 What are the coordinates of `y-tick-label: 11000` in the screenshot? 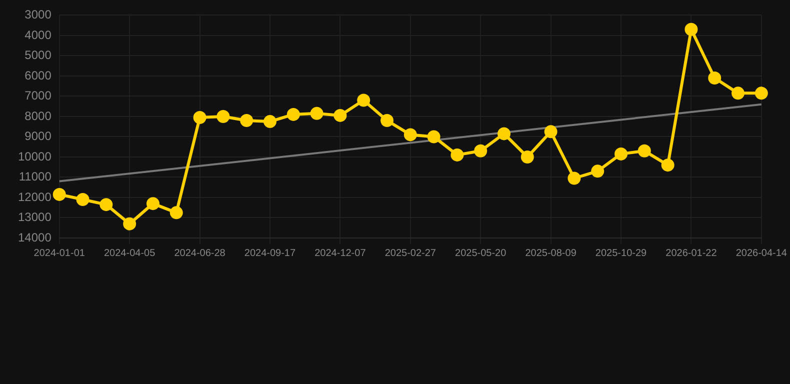 It's located at (35, 177).